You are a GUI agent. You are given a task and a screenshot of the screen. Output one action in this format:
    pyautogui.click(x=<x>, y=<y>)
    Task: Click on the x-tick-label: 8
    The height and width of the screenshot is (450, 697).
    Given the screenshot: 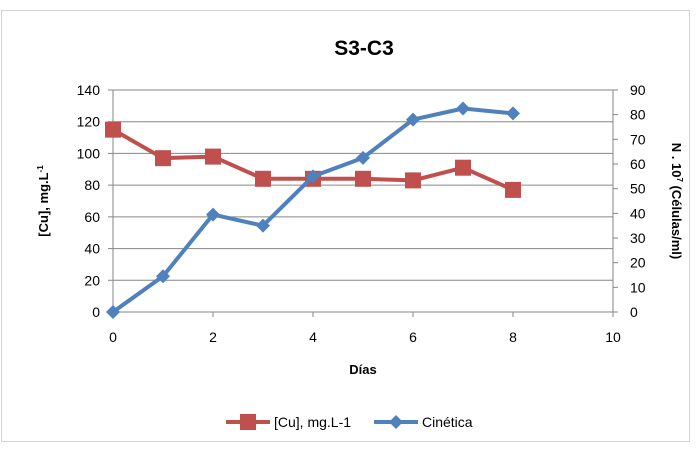 What is the action you would take?
    pyautogui.click(x=513, y=337)
    